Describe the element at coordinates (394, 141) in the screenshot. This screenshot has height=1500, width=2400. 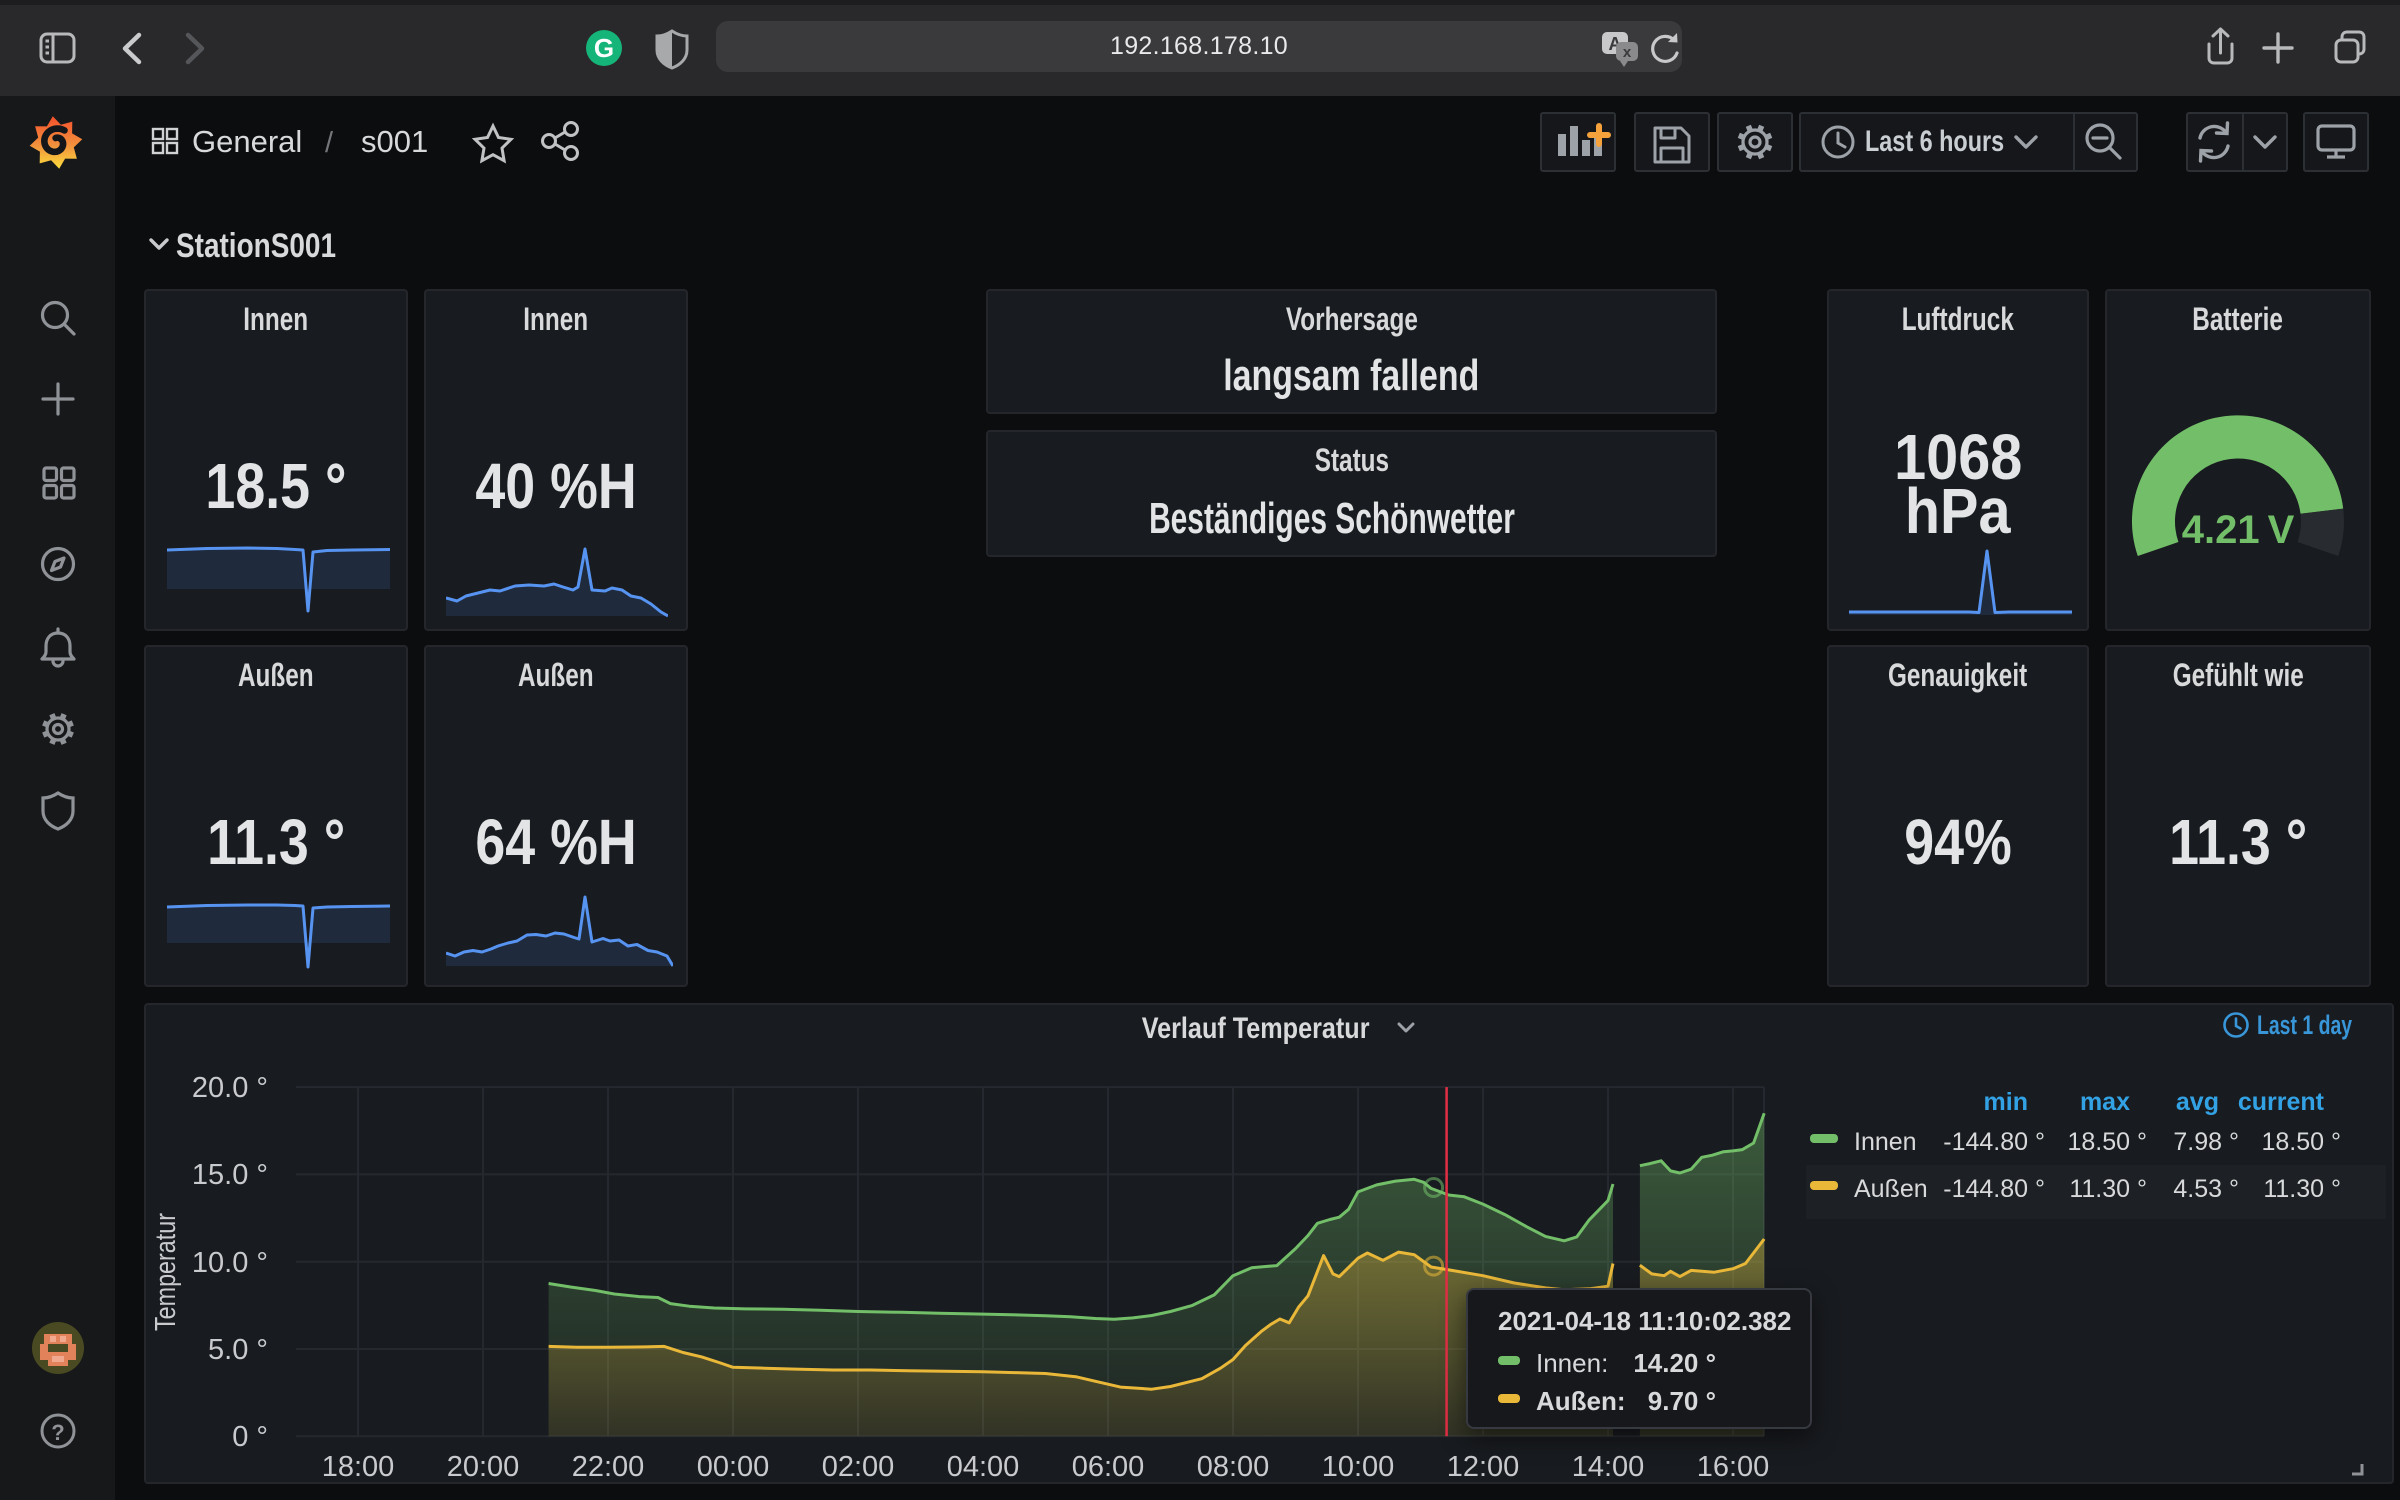
I see `svg-text: s001` at that location.